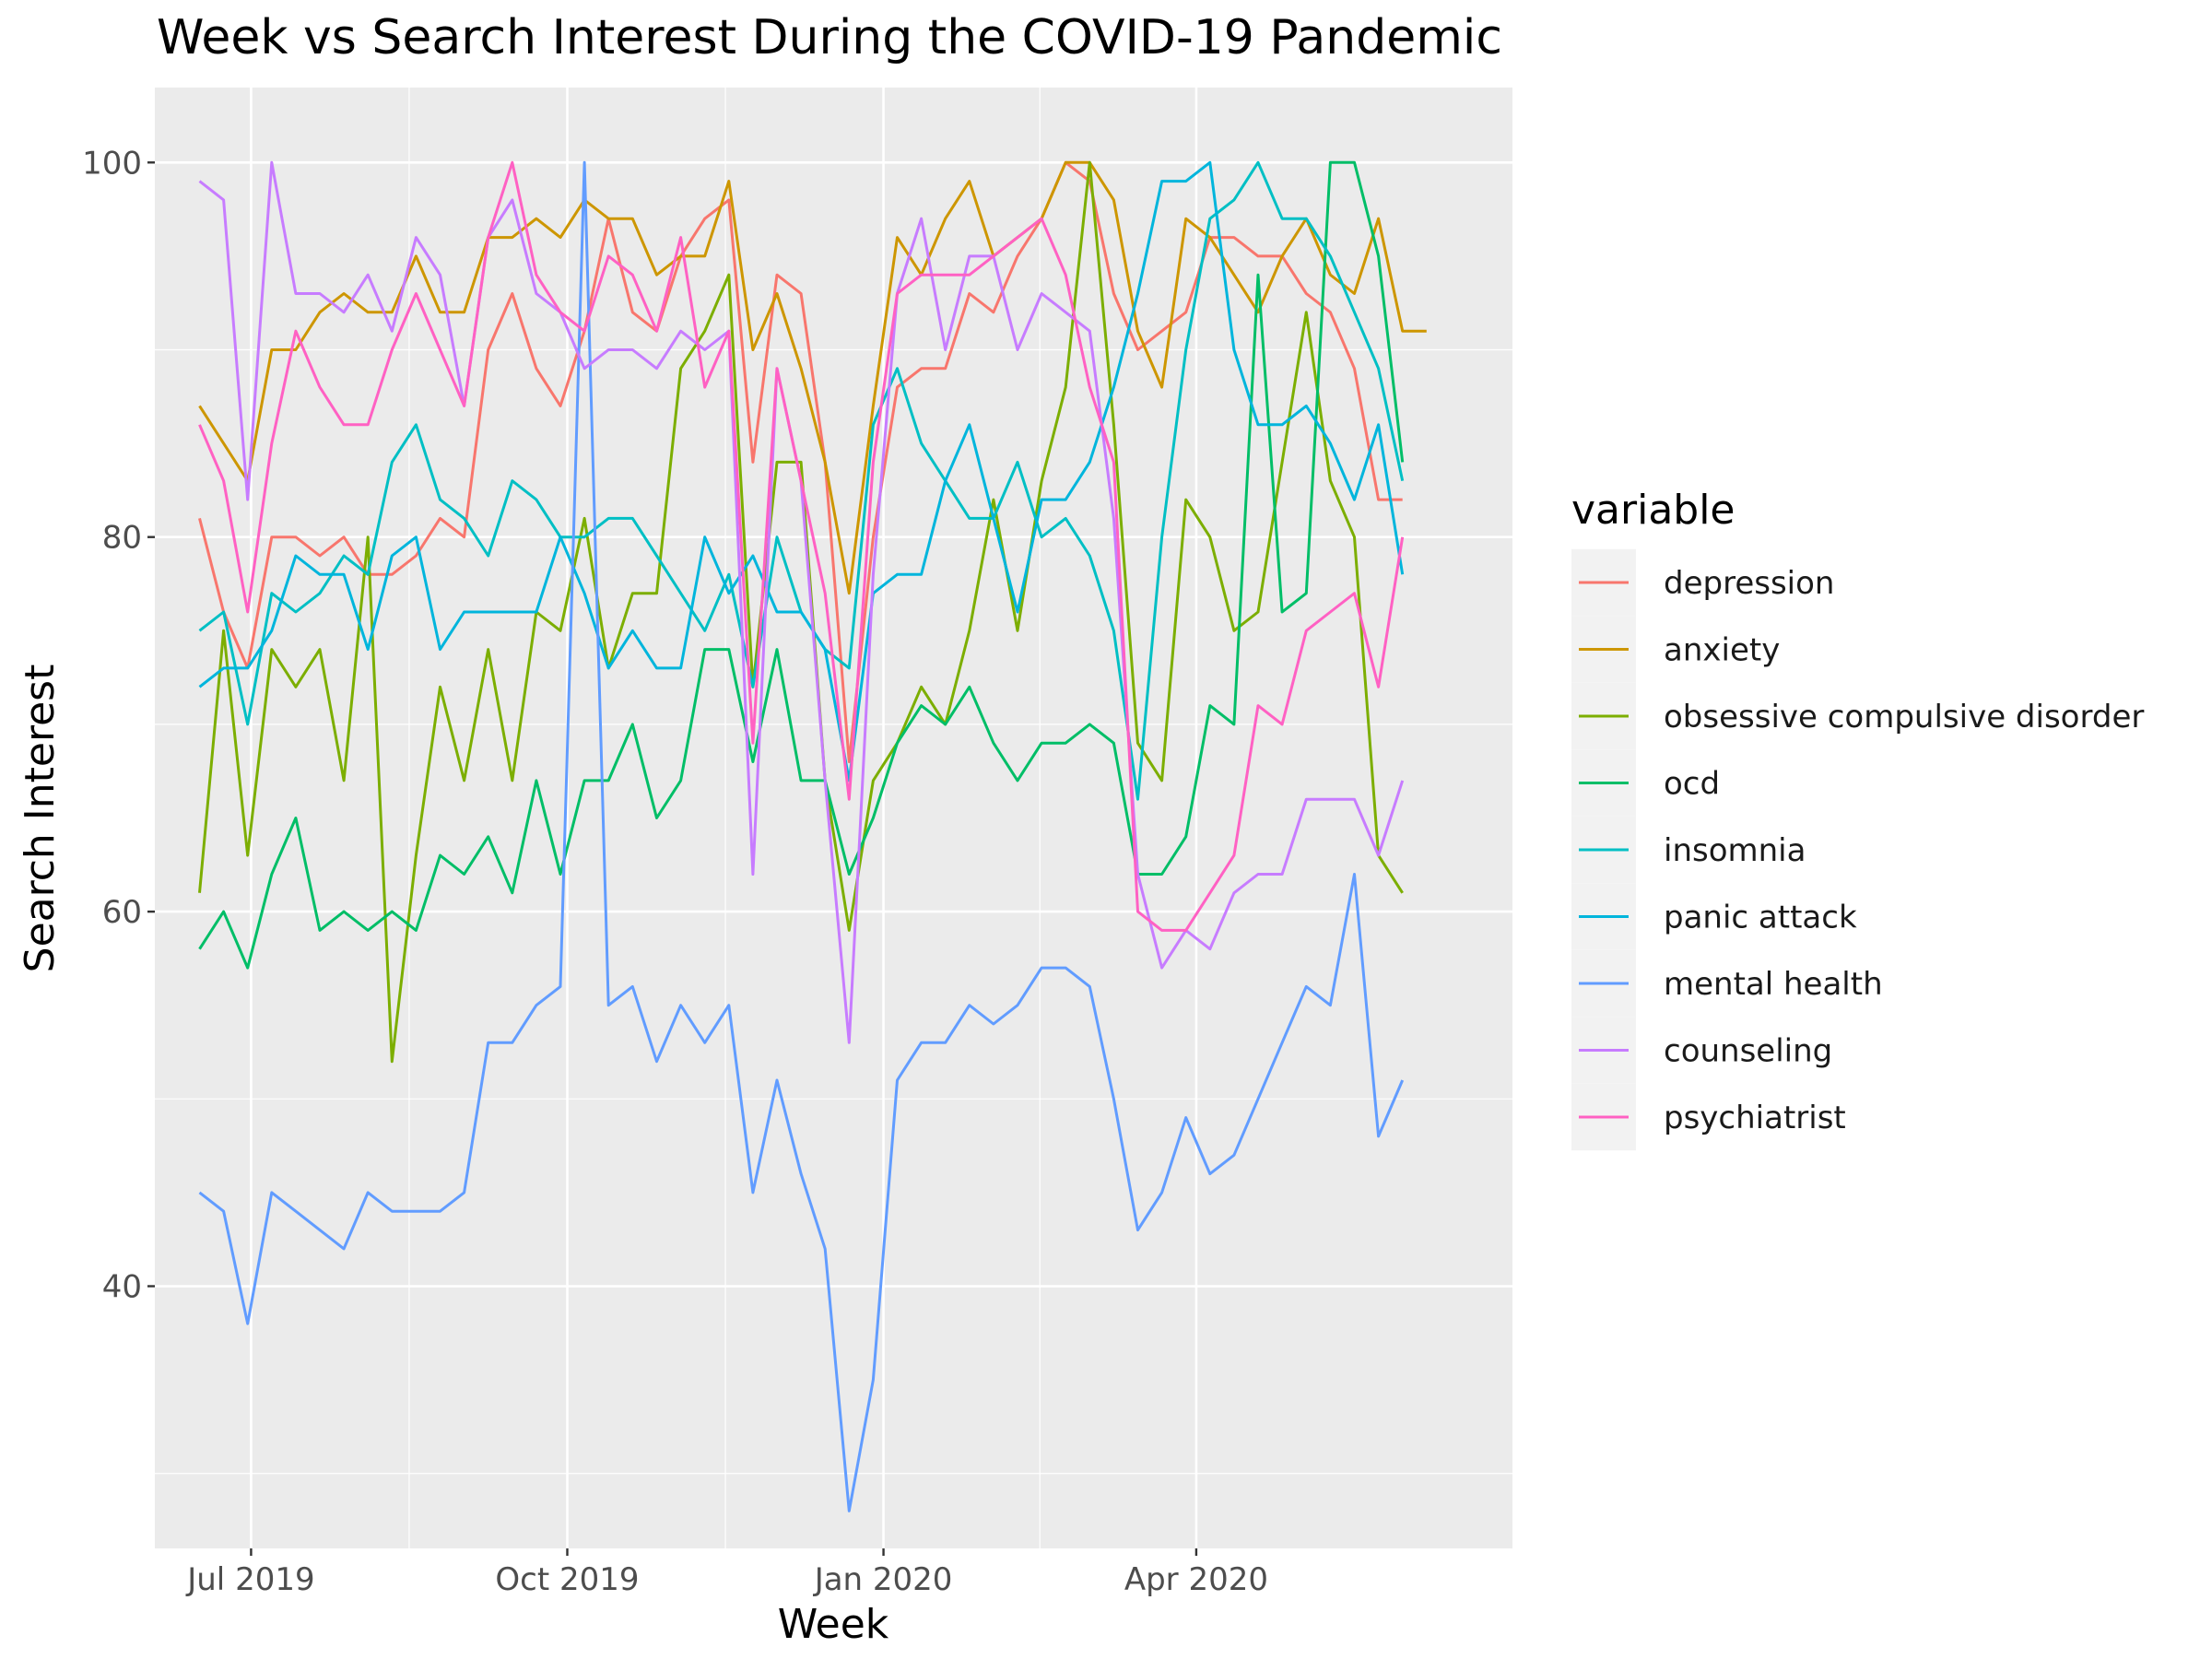  I want to click on legend-label: insomnia, so click(1735, 850).